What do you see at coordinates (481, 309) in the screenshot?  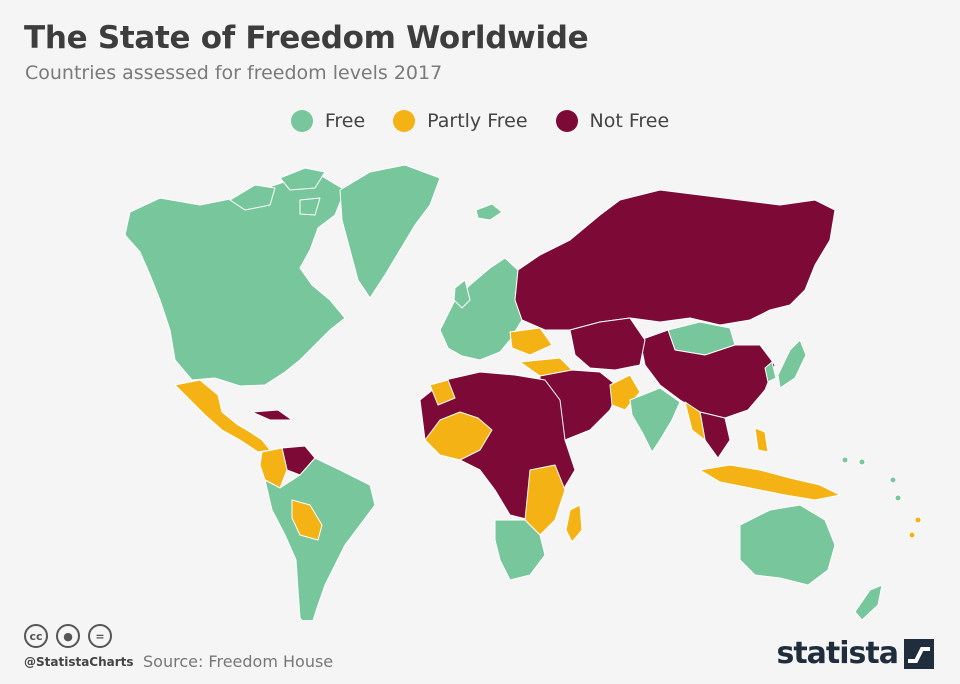 I see `region-europe` at bounding box center [481, 309].